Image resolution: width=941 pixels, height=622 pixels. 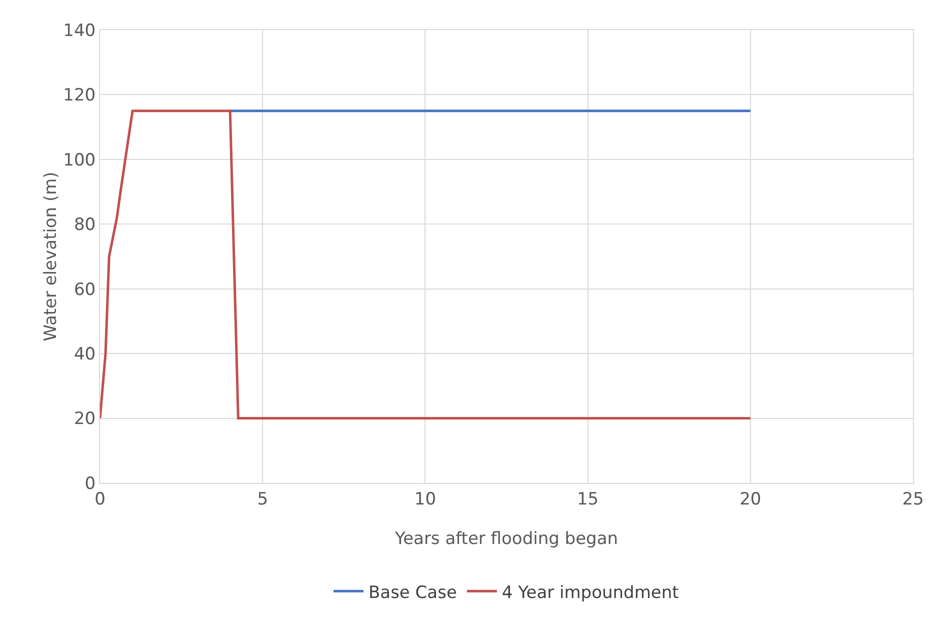 What do you see at coordinates (587, 499) in the screenshot?
I see `x-tick-label: 15` at bounding box center [587, 499].